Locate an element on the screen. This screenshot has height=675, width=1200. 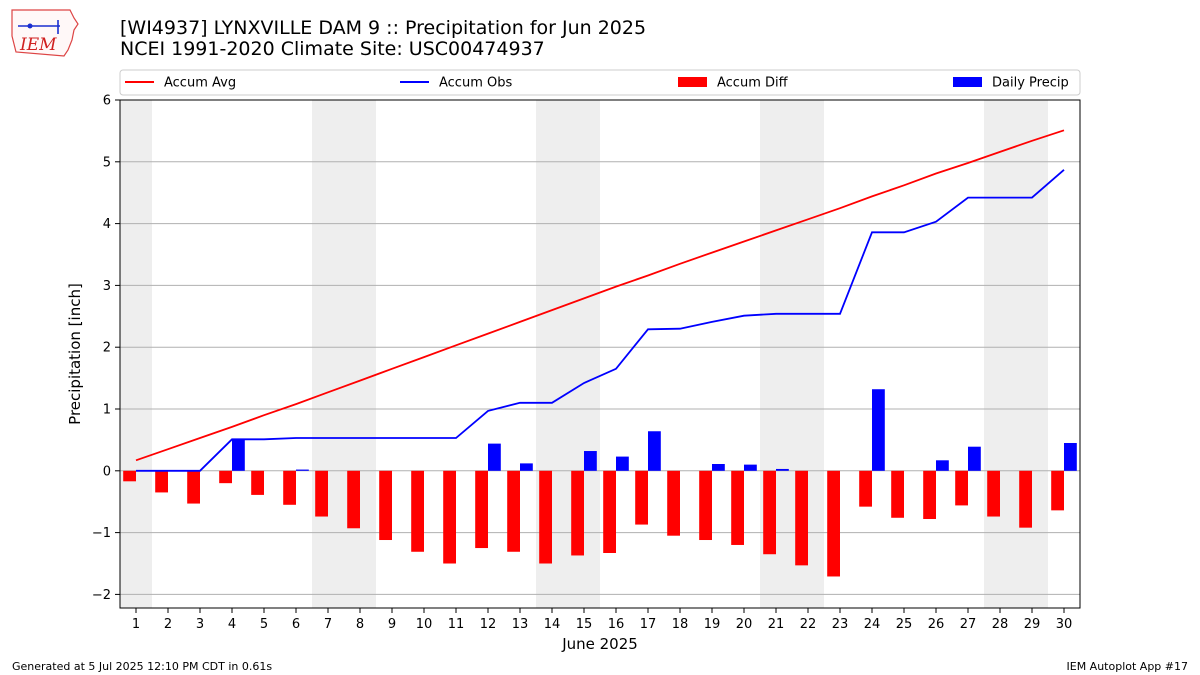
x-tick-label: 18 is located at coordinates (680, 624).